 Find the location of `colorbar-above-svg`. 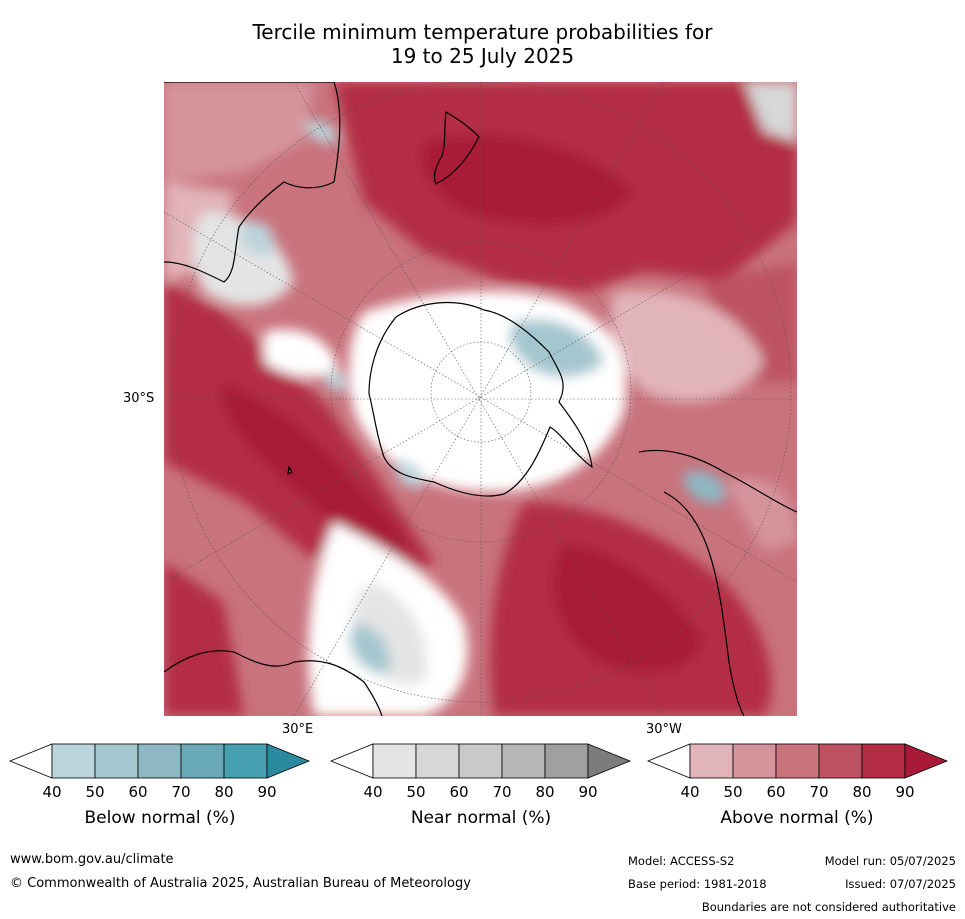

colorbar-above-svg is located at coordinates (797, 761).